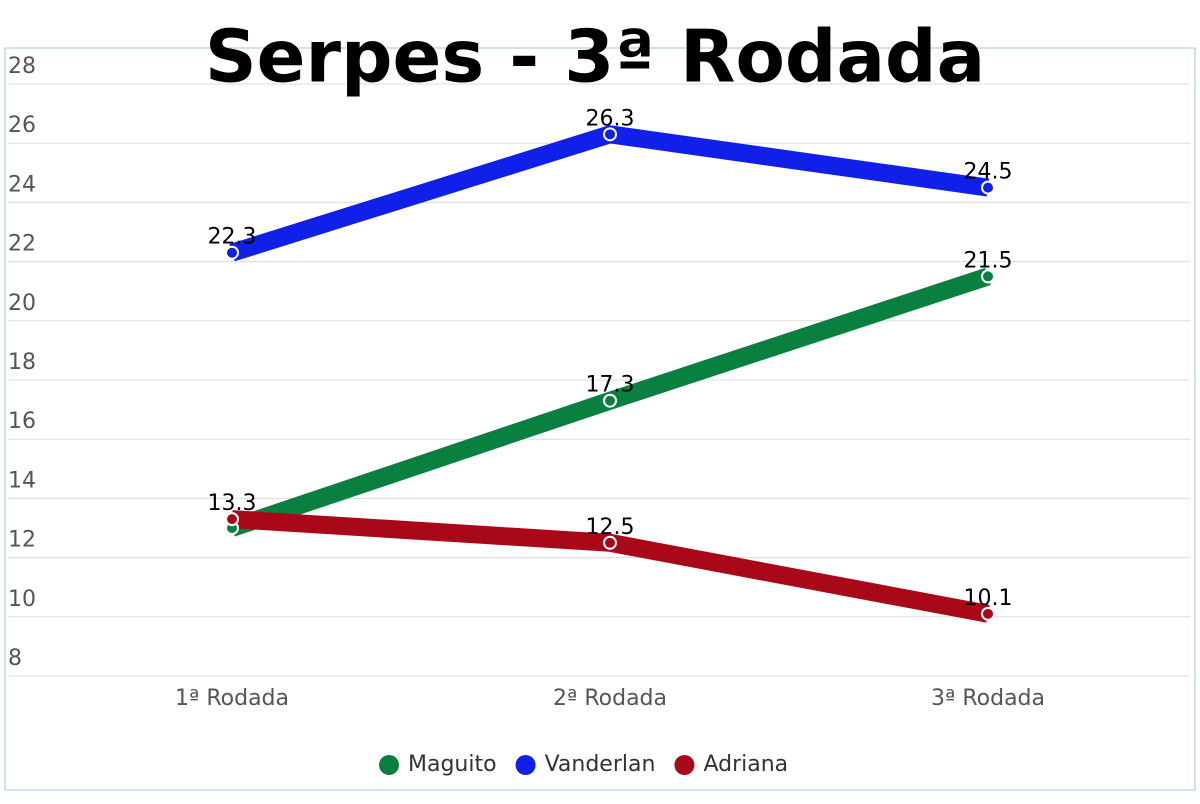  What do you see at coordinates (610, 118) in the screenshot?
I see `data-label: 26.3` at bounding box center [610, 118].